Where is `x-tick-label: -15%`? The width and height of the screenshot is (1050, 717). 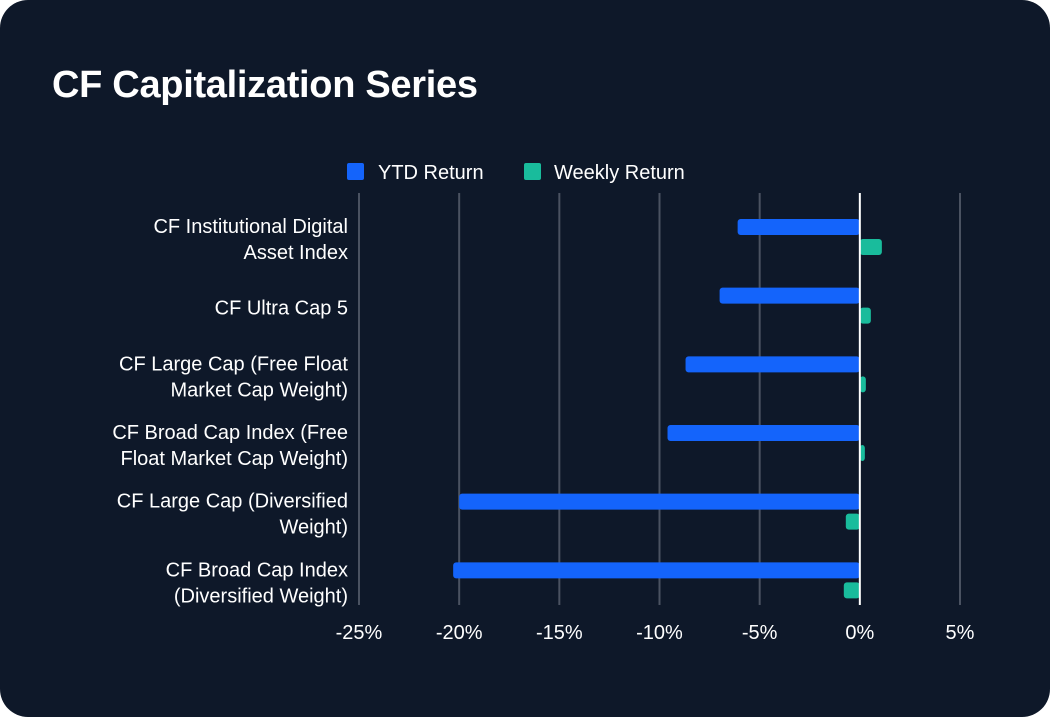
x-tick-label: -15% is located at coordinates (559, 633).